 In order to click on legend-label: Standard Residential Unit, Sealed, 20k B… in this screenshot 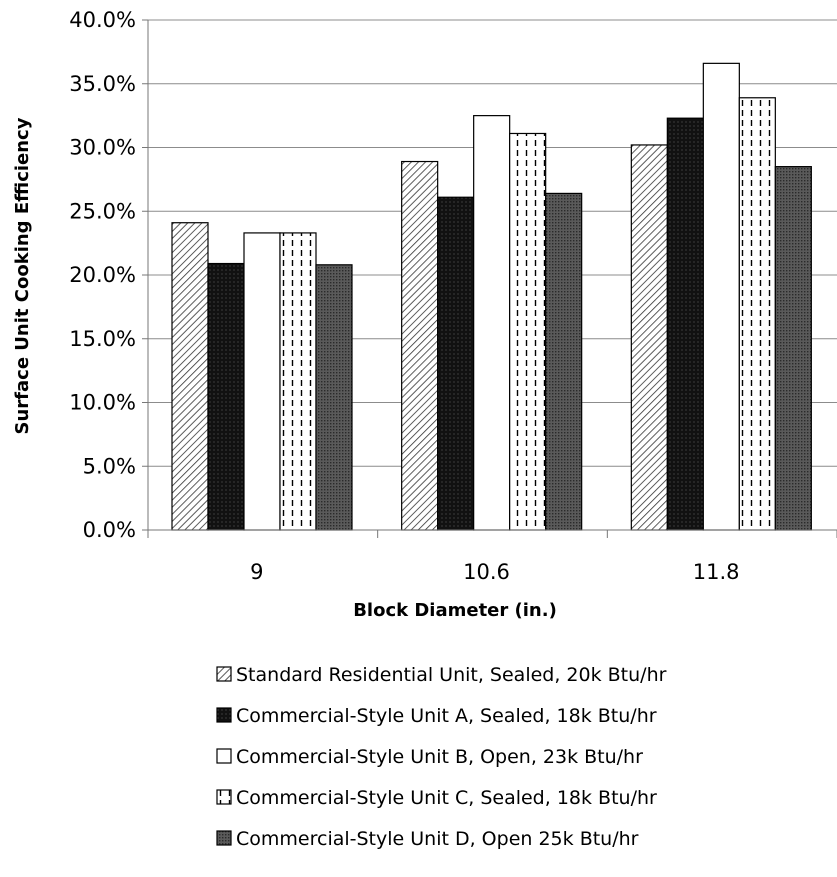, I will do `click(451, 675)`.